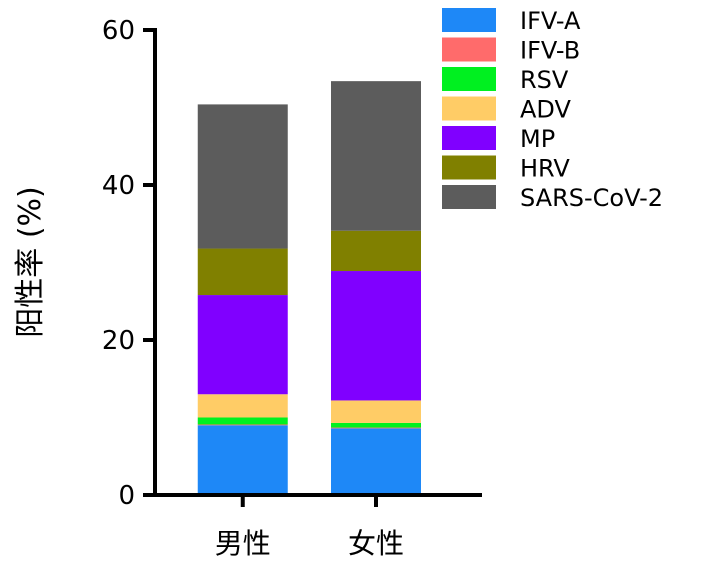  I want to click on x-category-label: 女性, so click(376, 543).